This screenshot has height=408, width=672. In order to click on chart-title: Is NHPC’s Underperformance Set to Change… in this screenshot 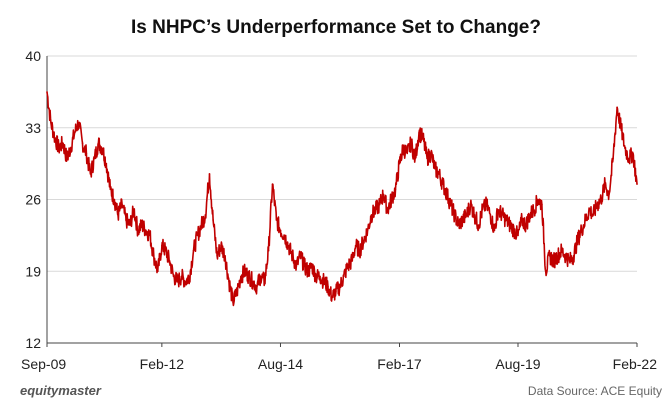, I will do `click(336, 27)`.